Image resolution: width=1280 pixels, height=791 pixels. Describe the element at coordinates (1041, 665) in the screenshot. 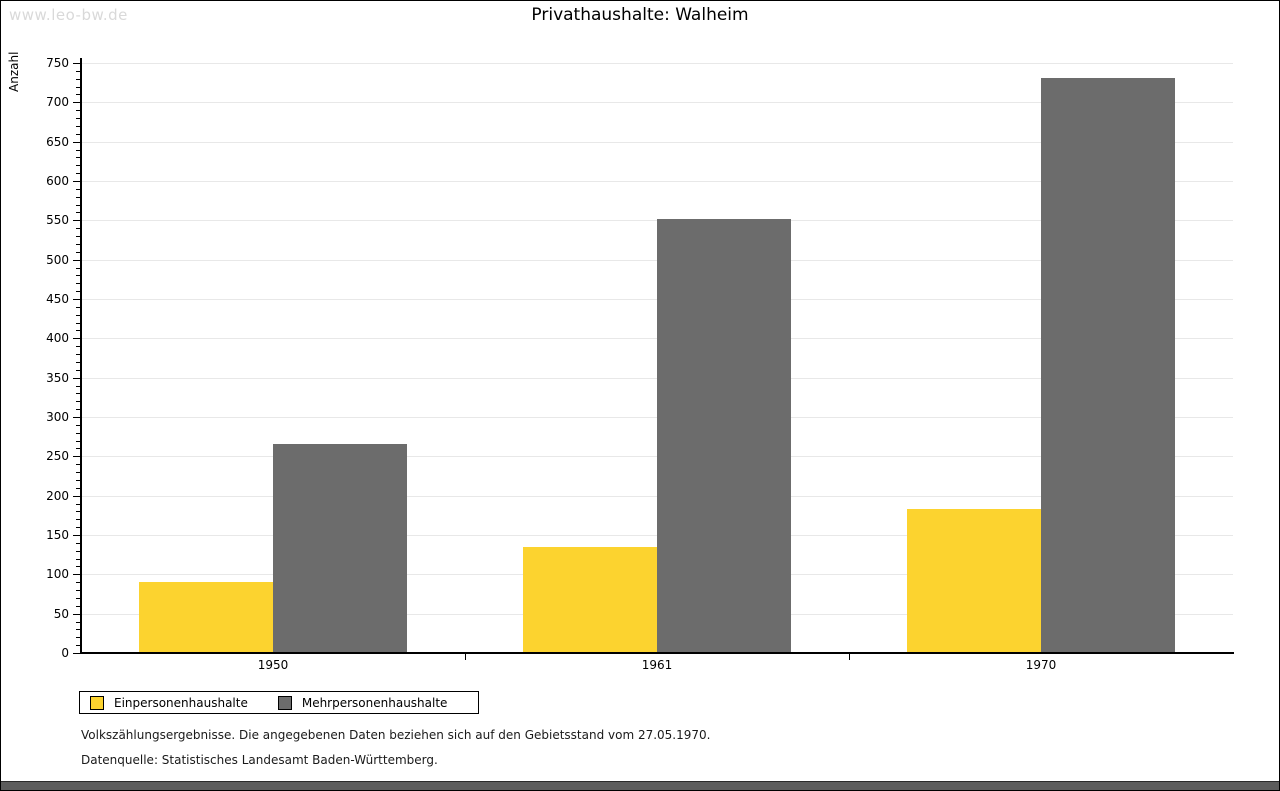

I see `x-tick-label-1970: 1970` at that location.